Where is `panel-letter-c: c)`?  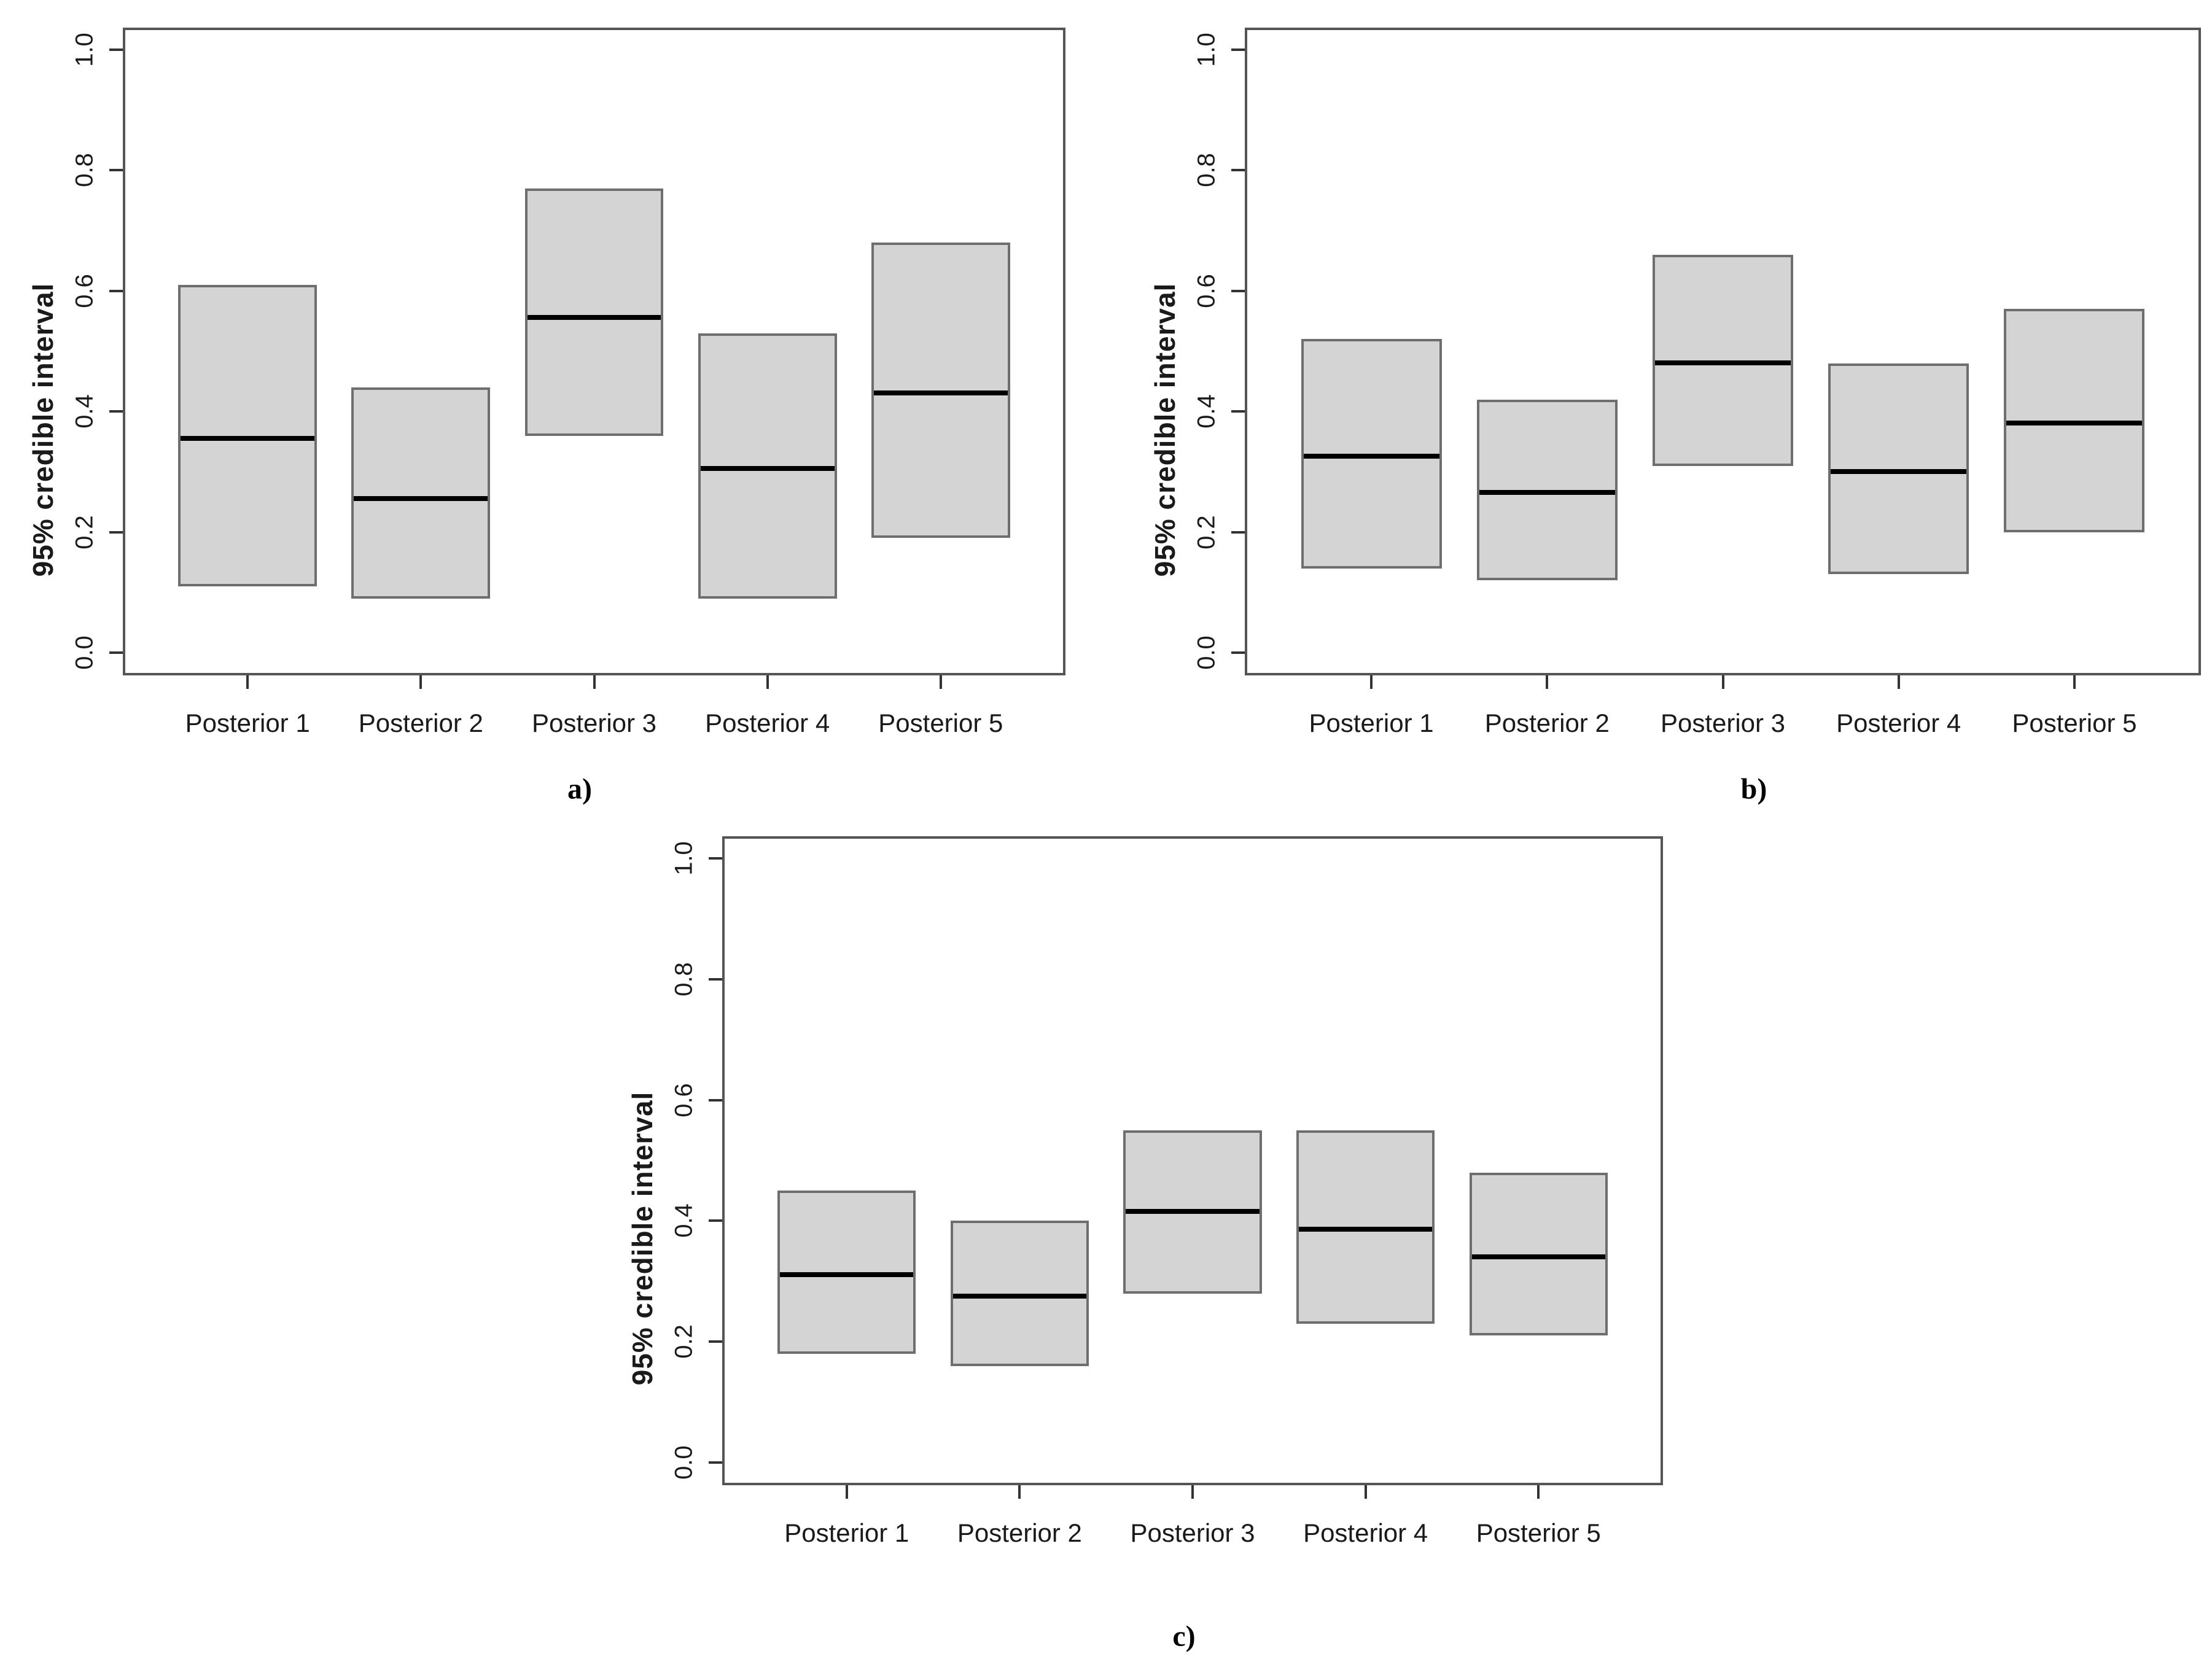
panel-letter-c: c) is located at coordinates (1184, 1636).